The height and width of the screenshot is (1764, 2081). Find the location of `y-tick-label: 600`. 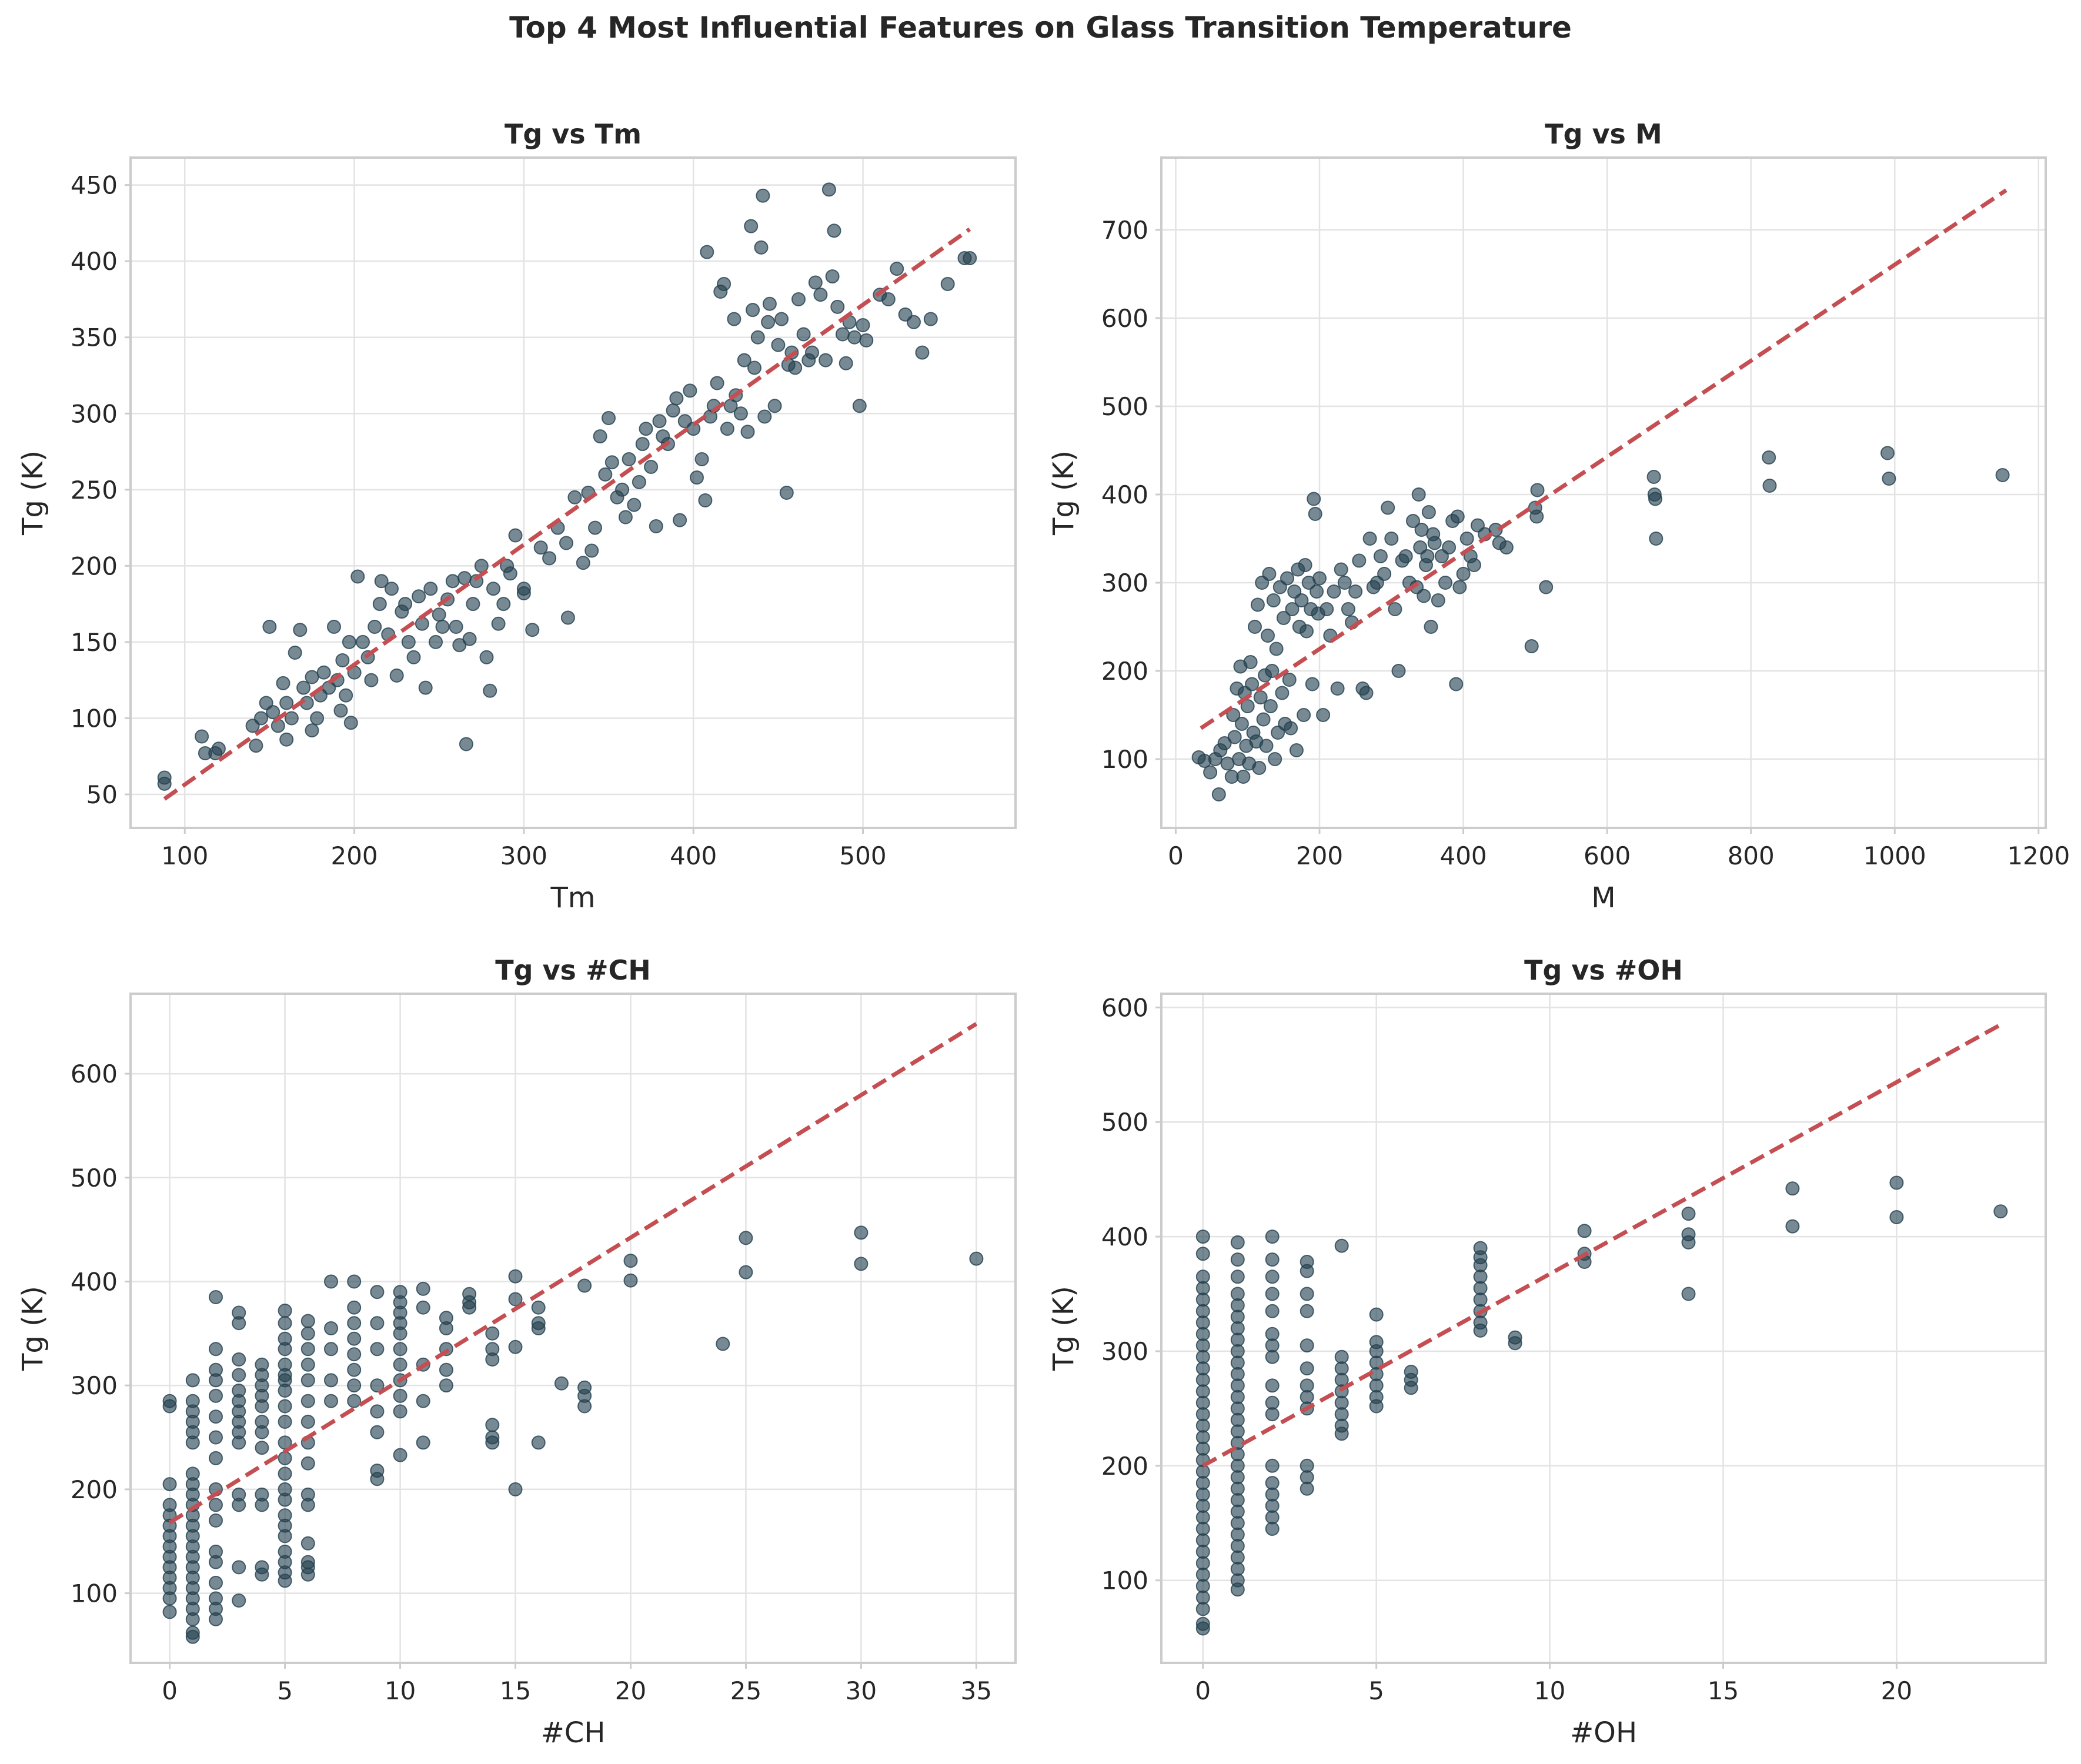

y-tick-label: 600 is located at coordinates (1124, 1007).